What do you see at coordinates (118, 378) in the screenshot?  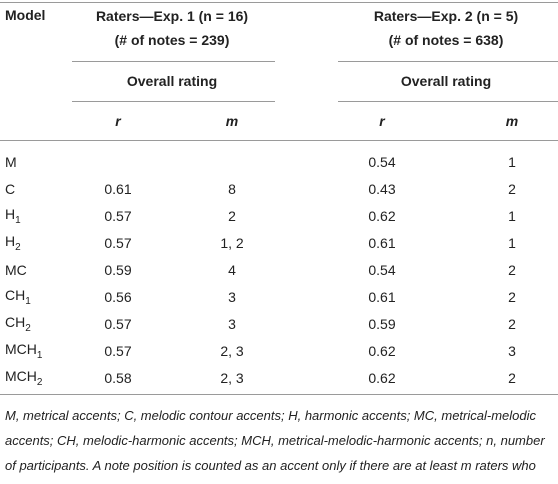 I see `cell: 0.58` at bounding box center [118, 378].